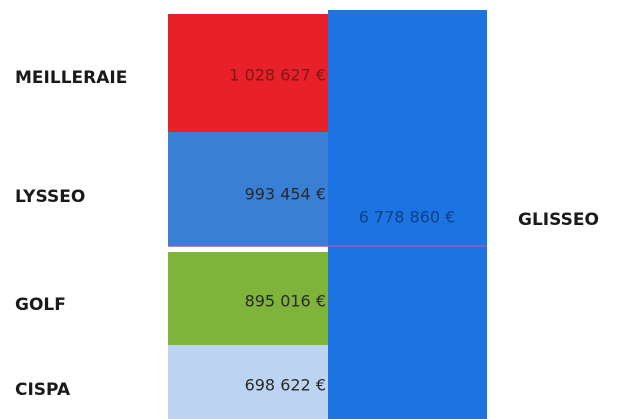 The image size is (619, 419). What do you see at coordinates (50, 197) in the screenshot?
I see `segment-label: LYSSEO` at bounding box center [50, 197].